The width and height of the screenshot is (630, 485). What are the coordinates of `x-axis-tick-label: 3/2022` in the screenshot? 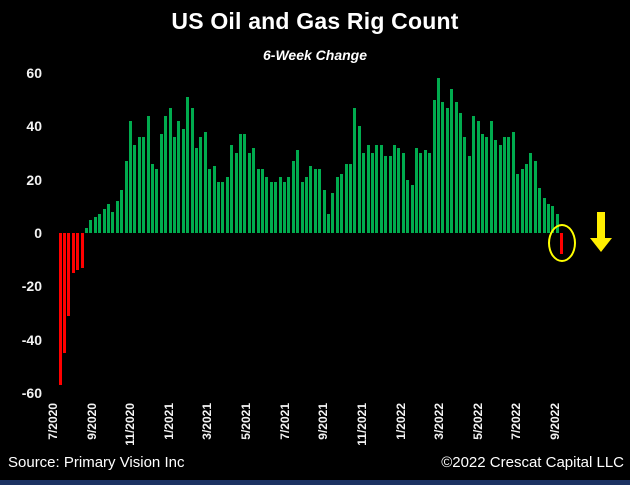 It's located at (439, 421).